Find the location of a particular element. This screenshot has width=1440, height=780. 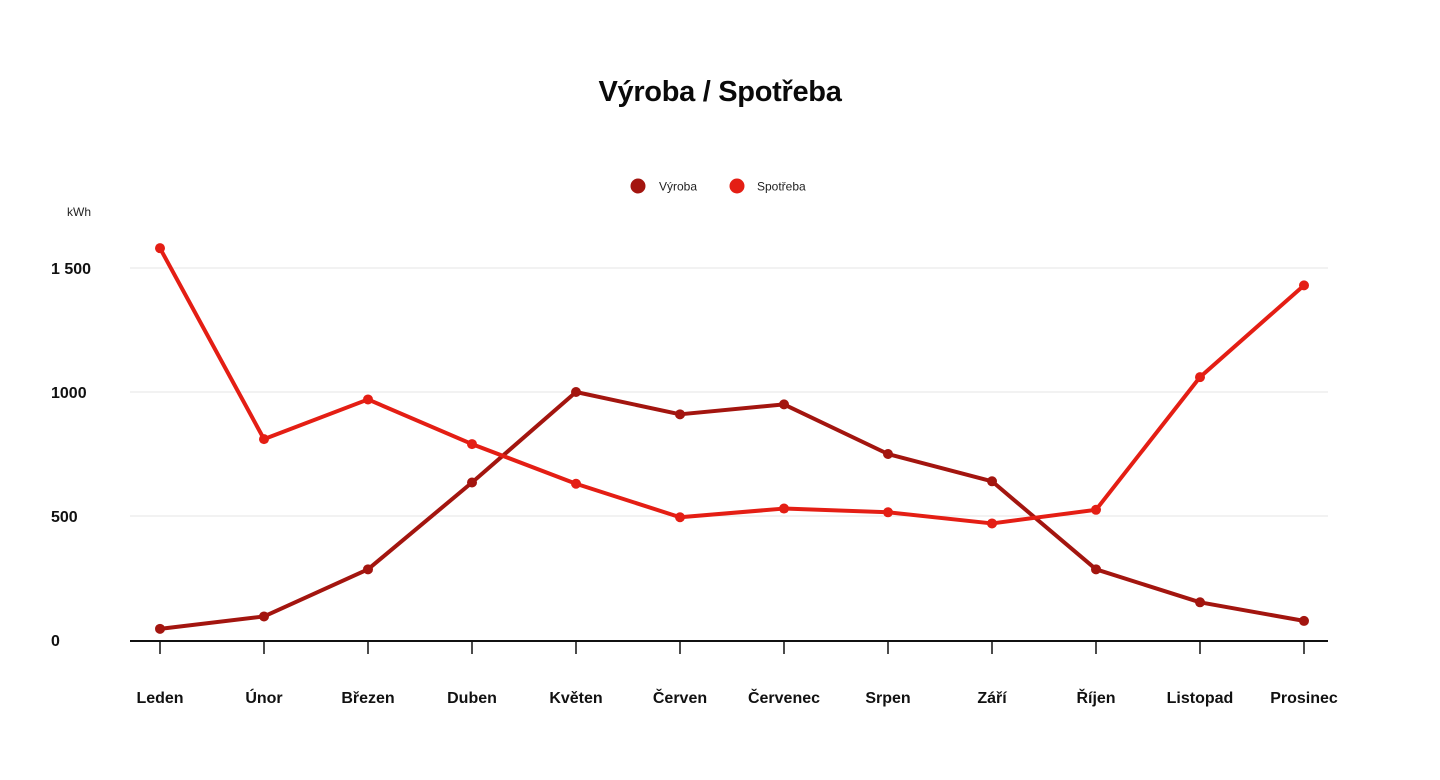

chart-title: Výroba / Spotřeba is located at coordinates (720, 92).